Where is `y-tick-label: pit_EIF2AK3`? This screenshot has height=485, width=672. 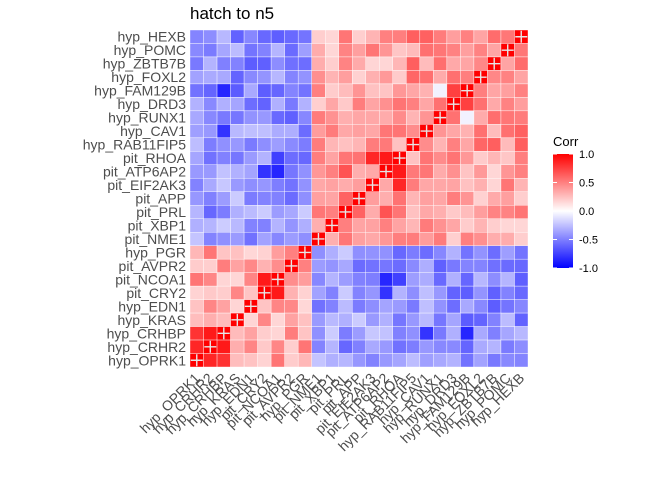
y-tick-label: pit_EIF2AK3 is located at coordinates (146, 185).